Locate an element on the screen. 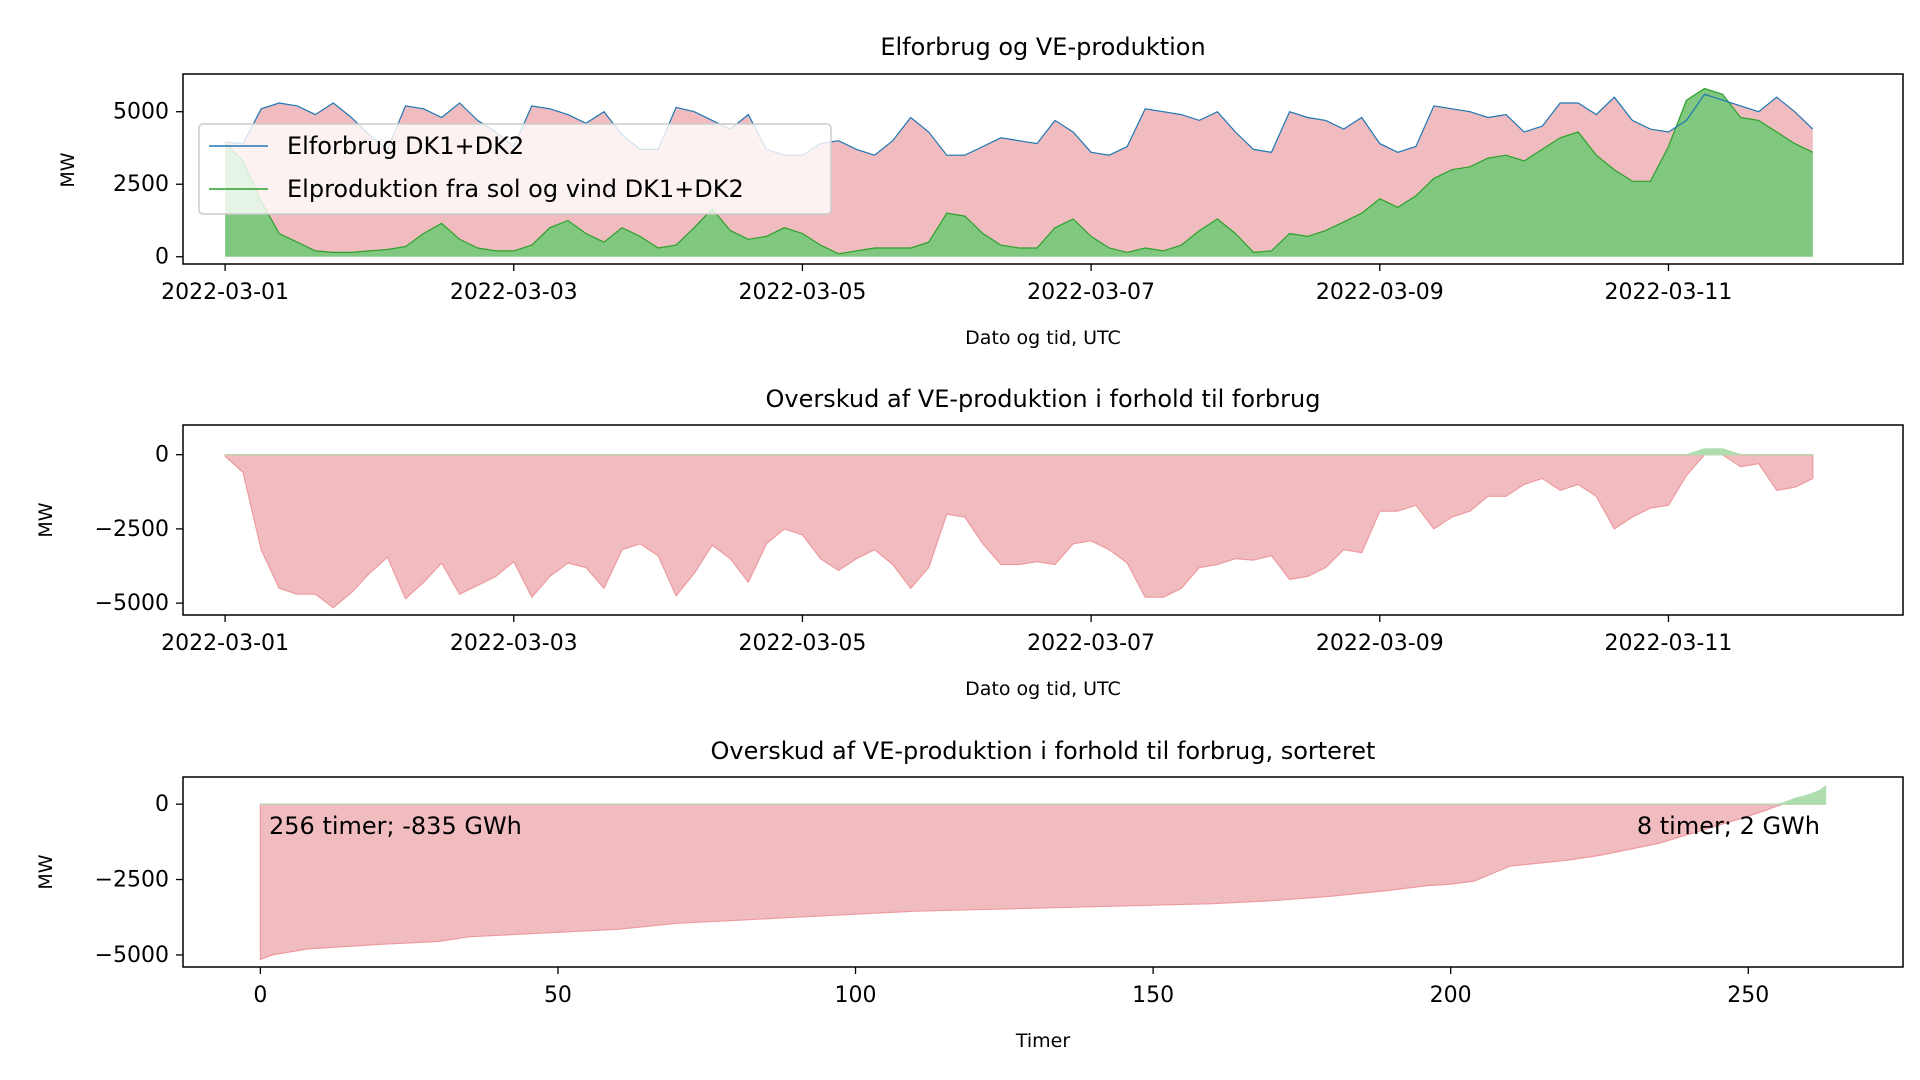 This screenshot has height=1080, width=1920. panel3-series is located at coordinates (1043, 873).